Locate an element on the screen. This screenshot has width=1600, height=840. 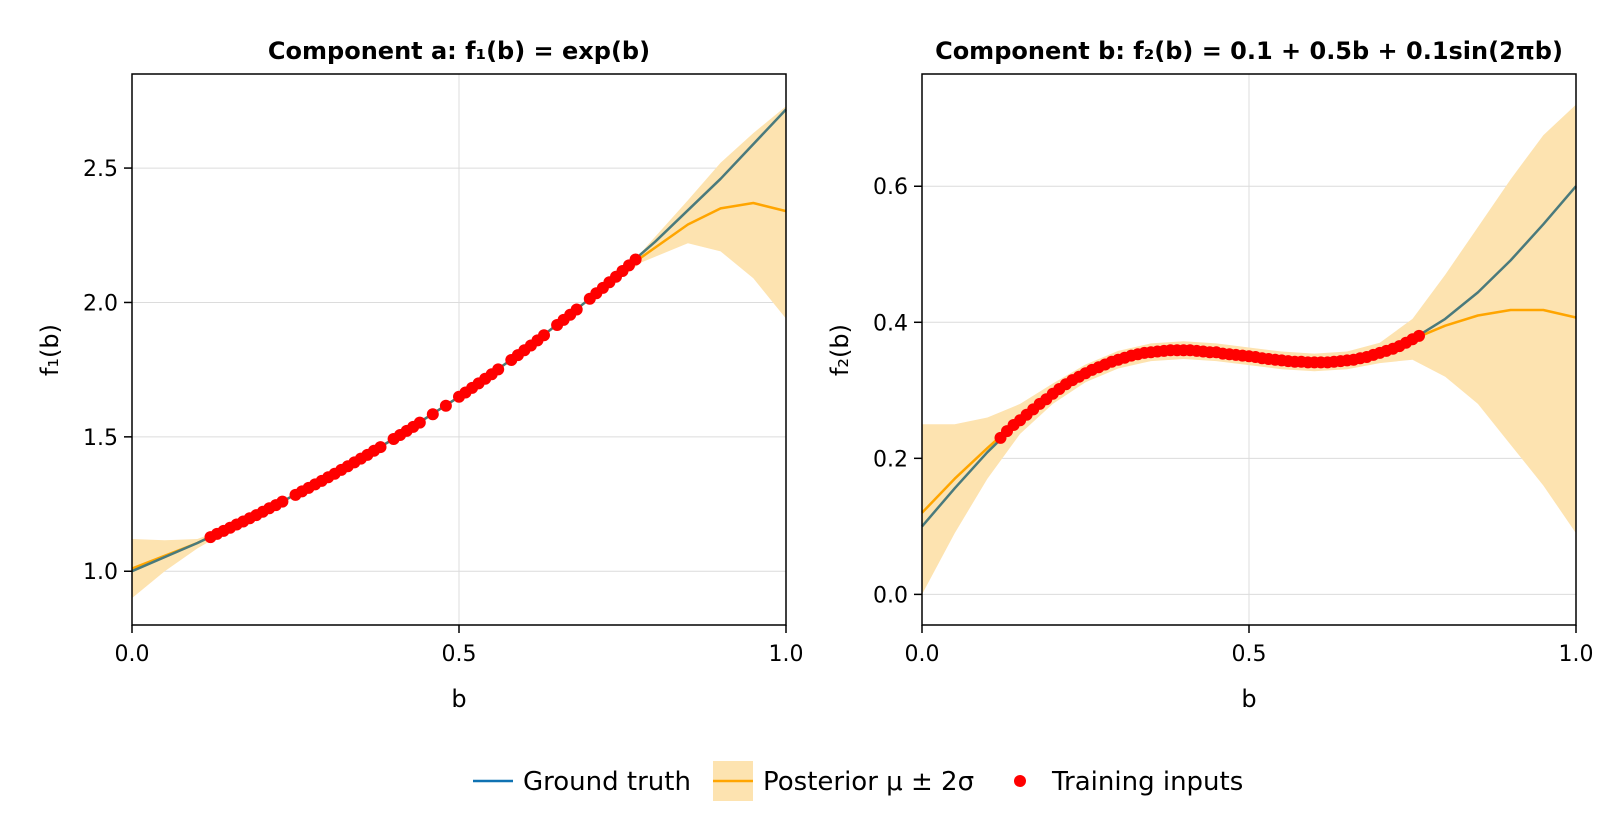
x-ticks-a: 0.0 0.5 1.0 is located at coordinates (459, 646).